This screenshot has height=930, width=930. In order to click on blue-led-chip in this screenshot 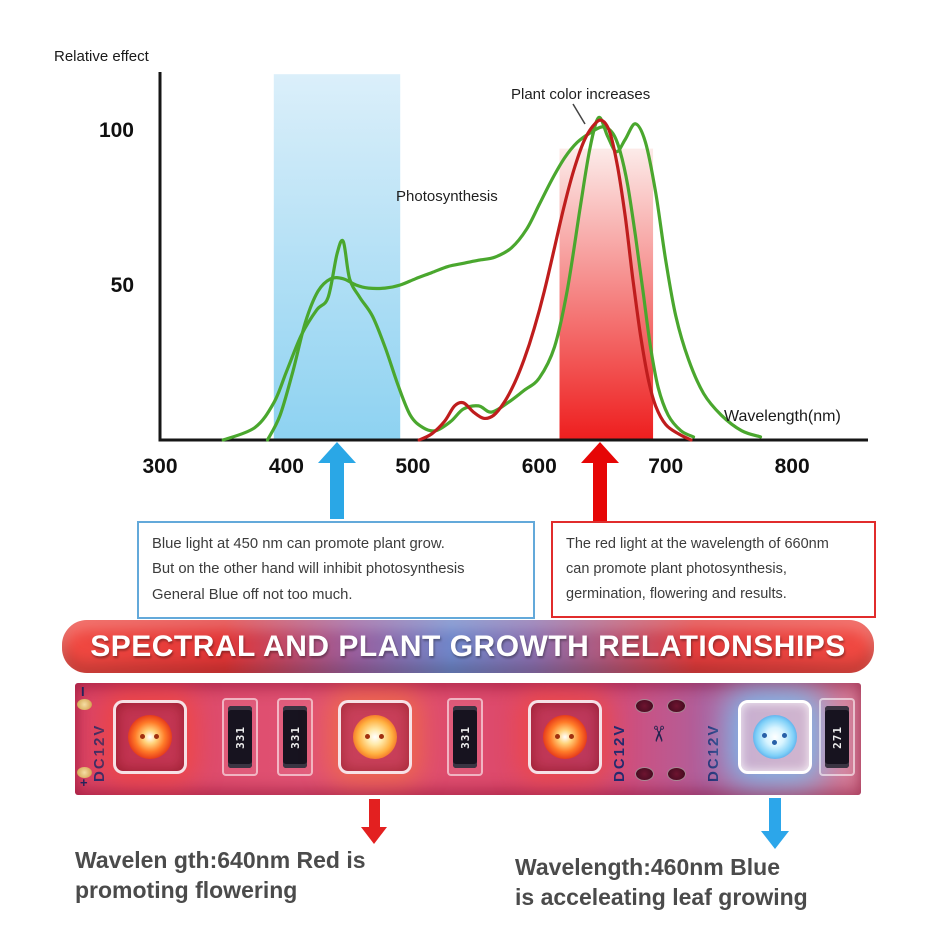, I will do `click(775, 737)`.